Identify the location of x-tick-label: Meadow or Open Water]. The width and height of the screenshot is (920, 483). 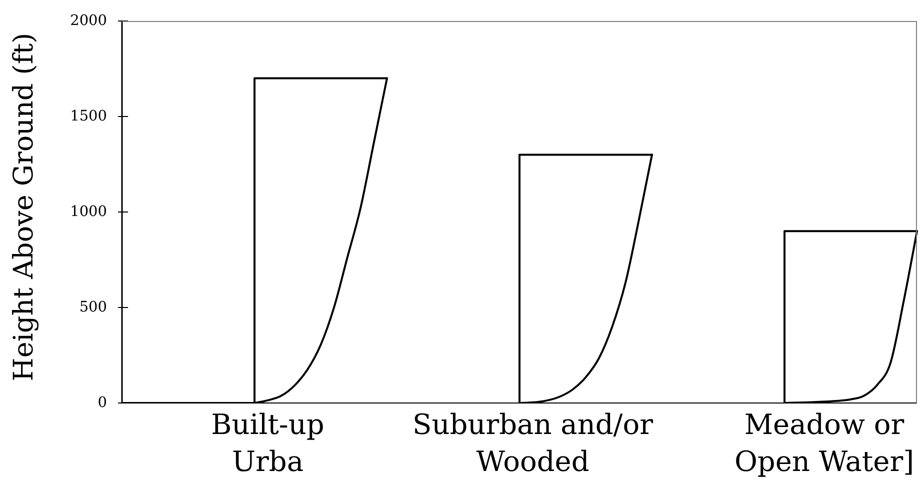
(824, 443).